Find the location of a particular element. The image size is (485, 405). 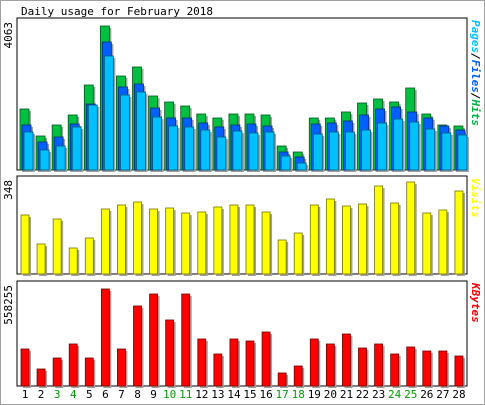

x-tick-label: 15 is located at coordinates (249, 394).